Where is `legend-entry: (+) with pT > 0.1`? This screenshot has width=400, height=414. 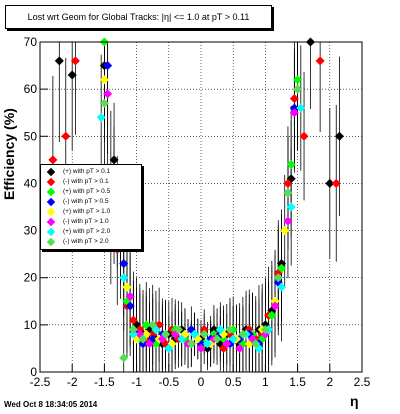
legend-entry: (+) with pT > 0.1 is located at coordinates (91, 172).